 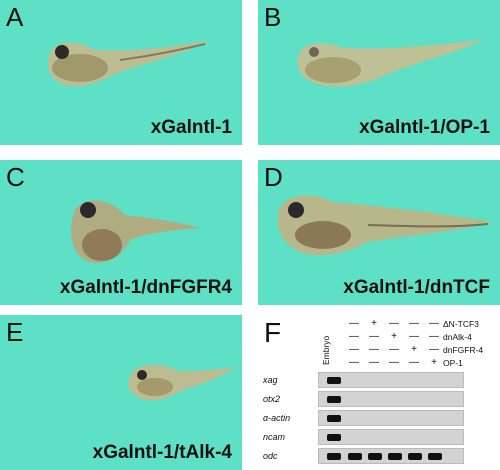 What do you see at coordinates (15, 177) in the screenshot?
I see `panel-letter: C` at bounding box center [15, 177].